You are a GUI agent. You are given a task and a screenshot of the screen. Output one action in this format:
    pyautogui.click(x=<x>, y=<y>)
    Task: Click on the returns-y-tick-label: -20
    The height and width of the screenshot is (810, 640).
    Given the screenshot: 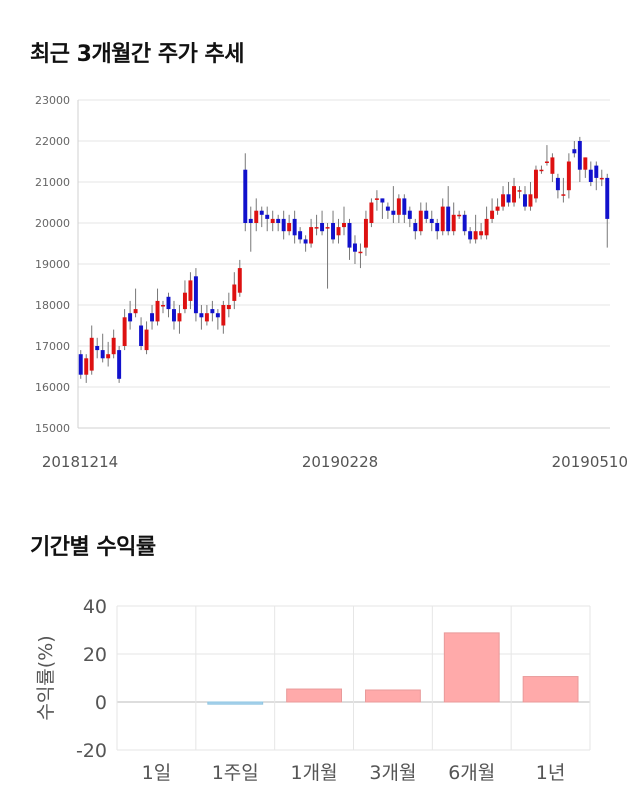 What is the action you would take?
    pyautogui.click(x=91, y=751)
    